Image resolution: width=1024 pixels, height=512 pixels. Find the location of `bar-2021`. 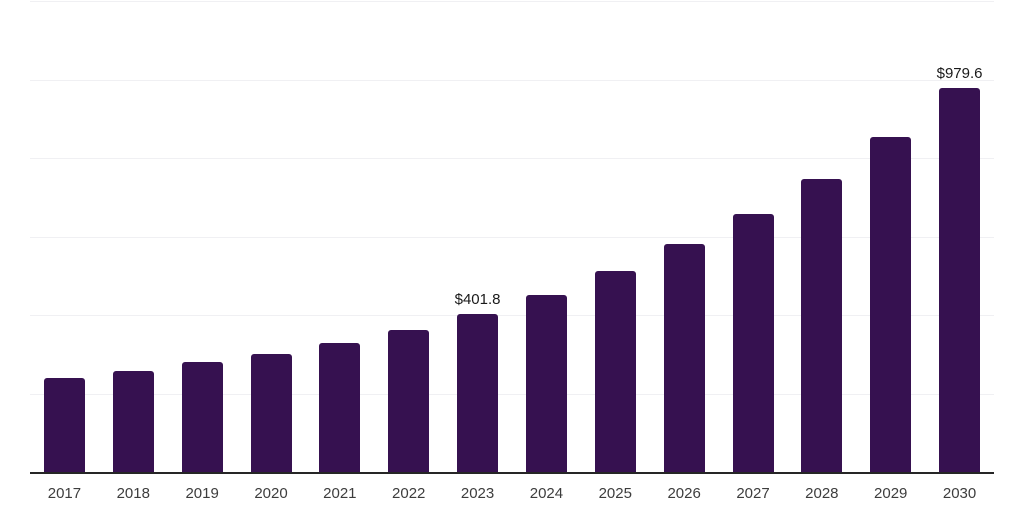

bar-2021 is located at coordinates (340, 407).